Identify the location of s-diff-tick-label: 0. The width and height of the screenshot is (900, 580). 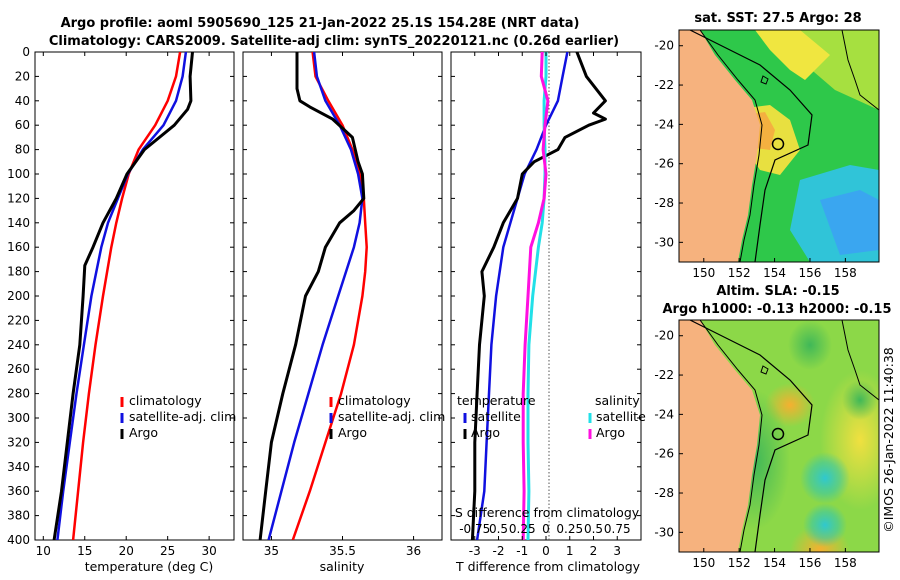
(546, 529).